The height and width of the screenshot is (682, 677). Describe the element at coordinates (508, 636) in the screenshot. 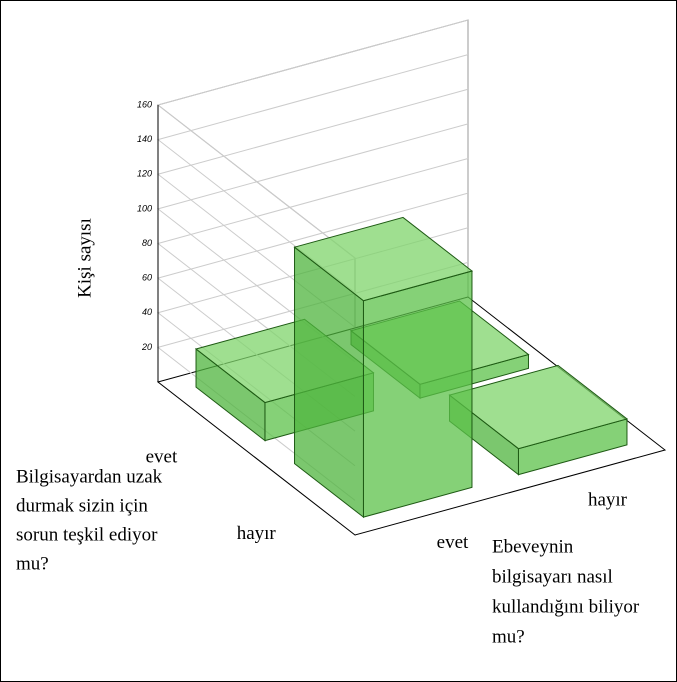

I see `column-axis-label: mu?` at that location.